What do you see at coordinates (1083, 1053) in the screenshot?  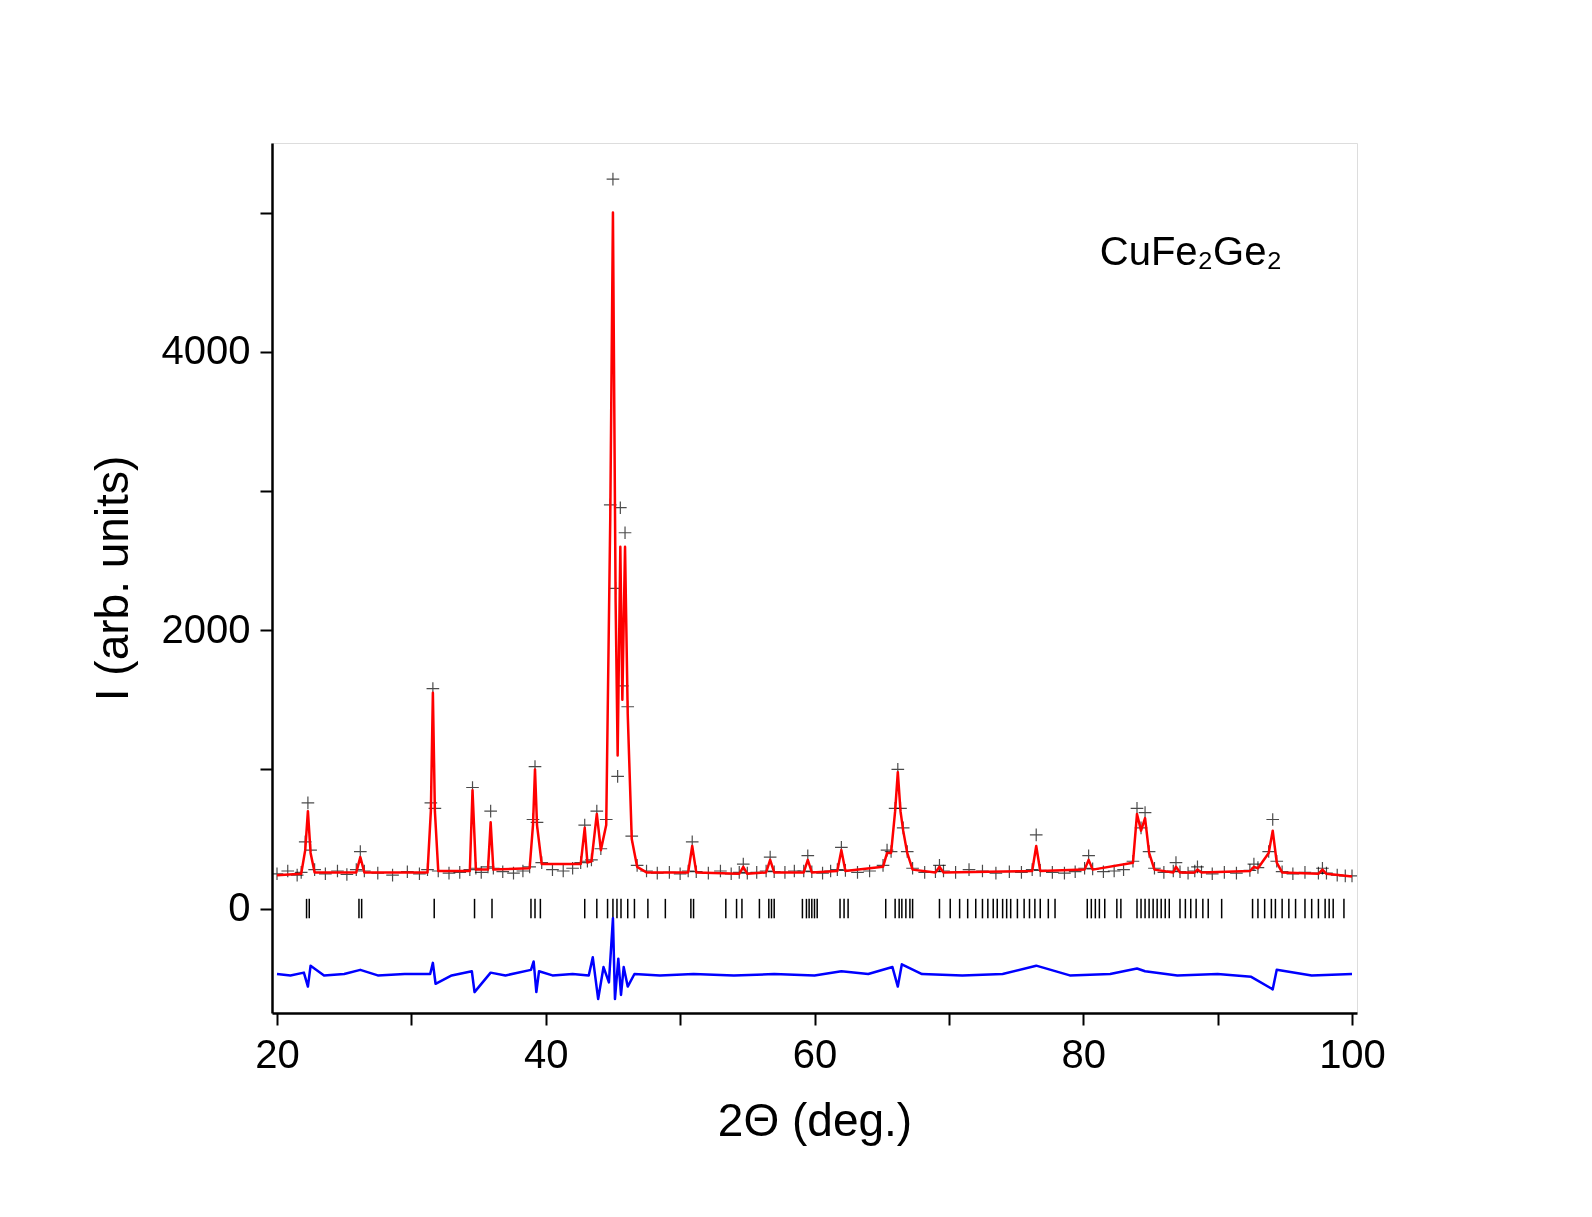 I see `x-tick-label: 80` at bounding box center [1083, 1053].